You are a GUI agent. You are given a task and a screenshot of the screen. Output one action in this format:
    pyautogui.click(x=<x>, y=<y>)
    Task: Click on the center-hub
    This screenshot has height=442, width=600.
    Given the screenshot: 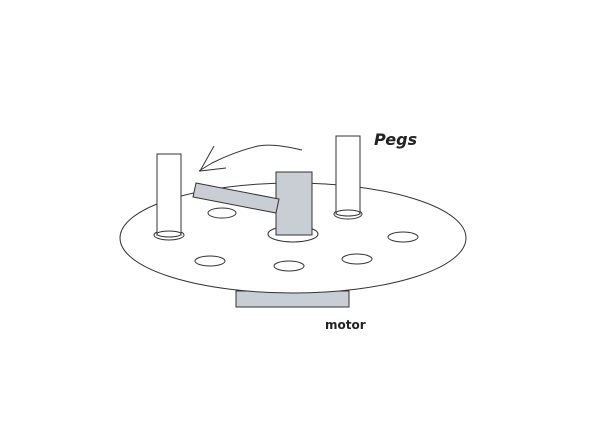 What is the action you would take?
    pyautogui.click(x=294, y=203)
    